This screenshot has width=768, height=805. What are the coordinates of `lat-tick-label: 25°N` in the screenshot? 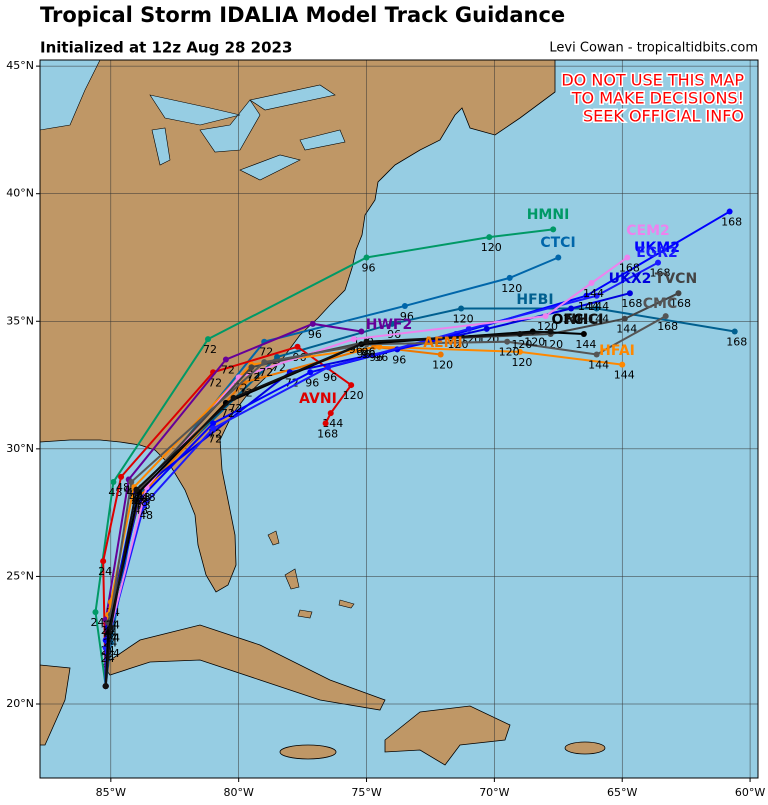 It's located at (20, 575).